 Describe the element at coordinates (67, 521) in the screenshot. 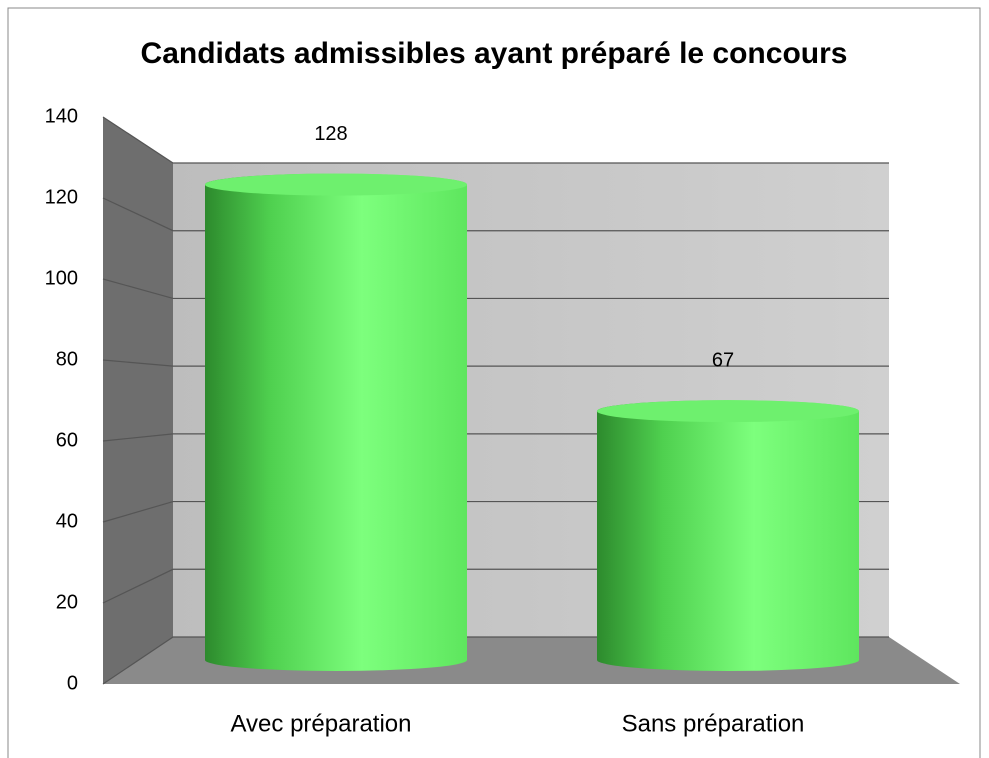

I see `y-tick-label: 40` at that location.